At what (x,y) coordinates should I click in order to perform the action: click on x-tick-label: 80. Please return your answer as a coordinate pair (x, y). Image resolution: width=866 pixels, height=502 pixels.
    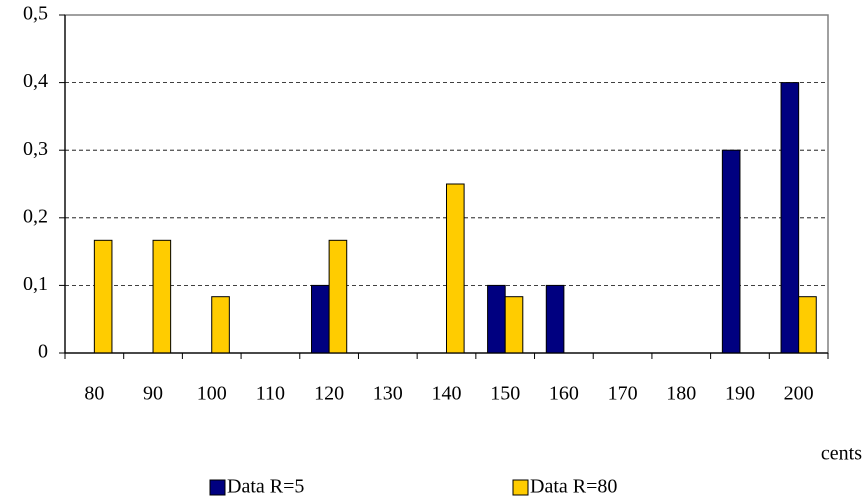
    Looking at the image, I should click on (94, 394).